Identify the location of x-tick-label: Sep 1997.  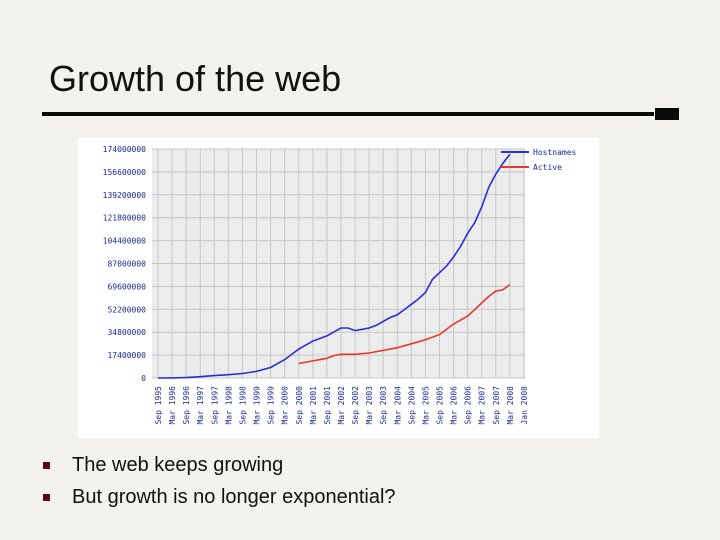
(214, 405).